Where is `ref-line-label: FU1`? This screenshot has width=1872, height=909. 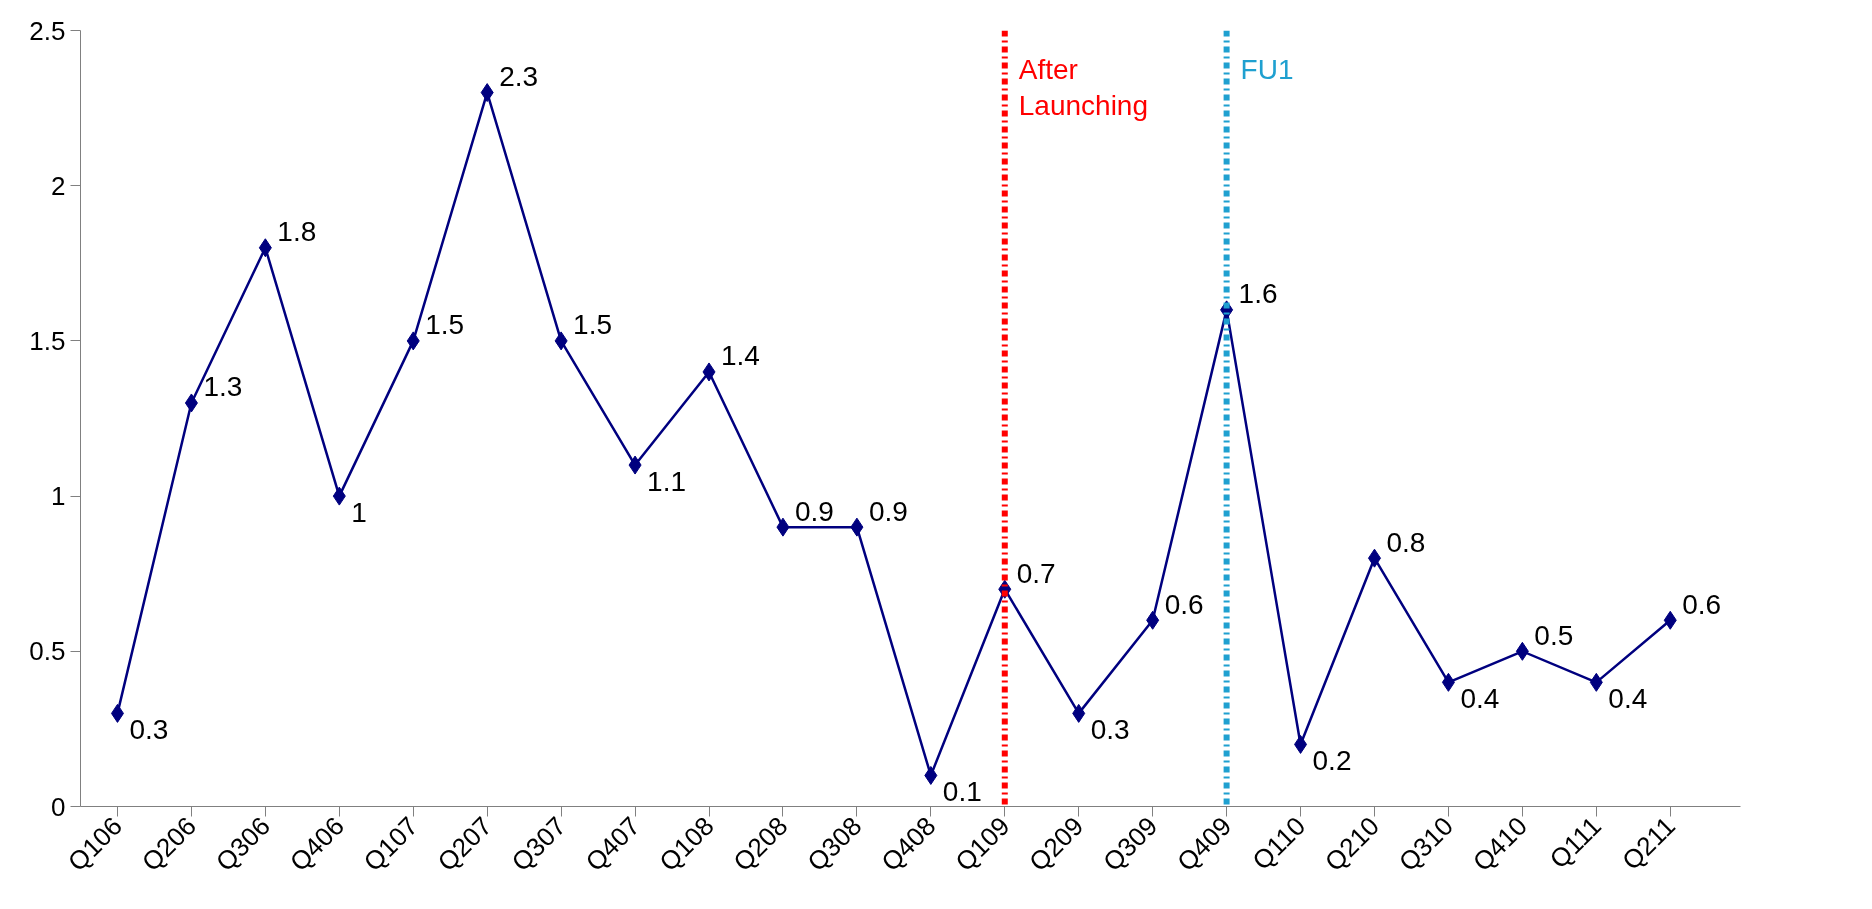 ref-line-label: FU1 is located at coordinates (1267, 69).